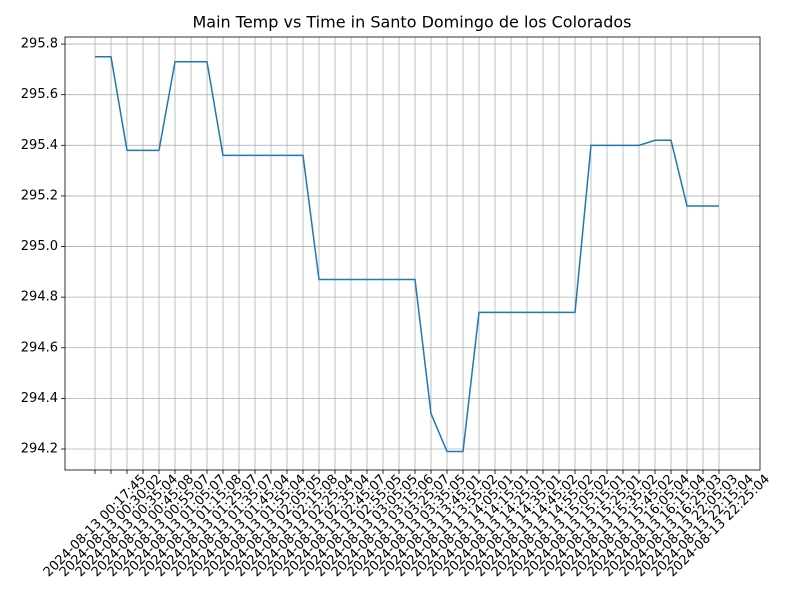 This screenshot has width=800, height=600. Describe the element at coordinates (39, 94) in the screenshot. I see `y-tick-label: 295.6` at that location.